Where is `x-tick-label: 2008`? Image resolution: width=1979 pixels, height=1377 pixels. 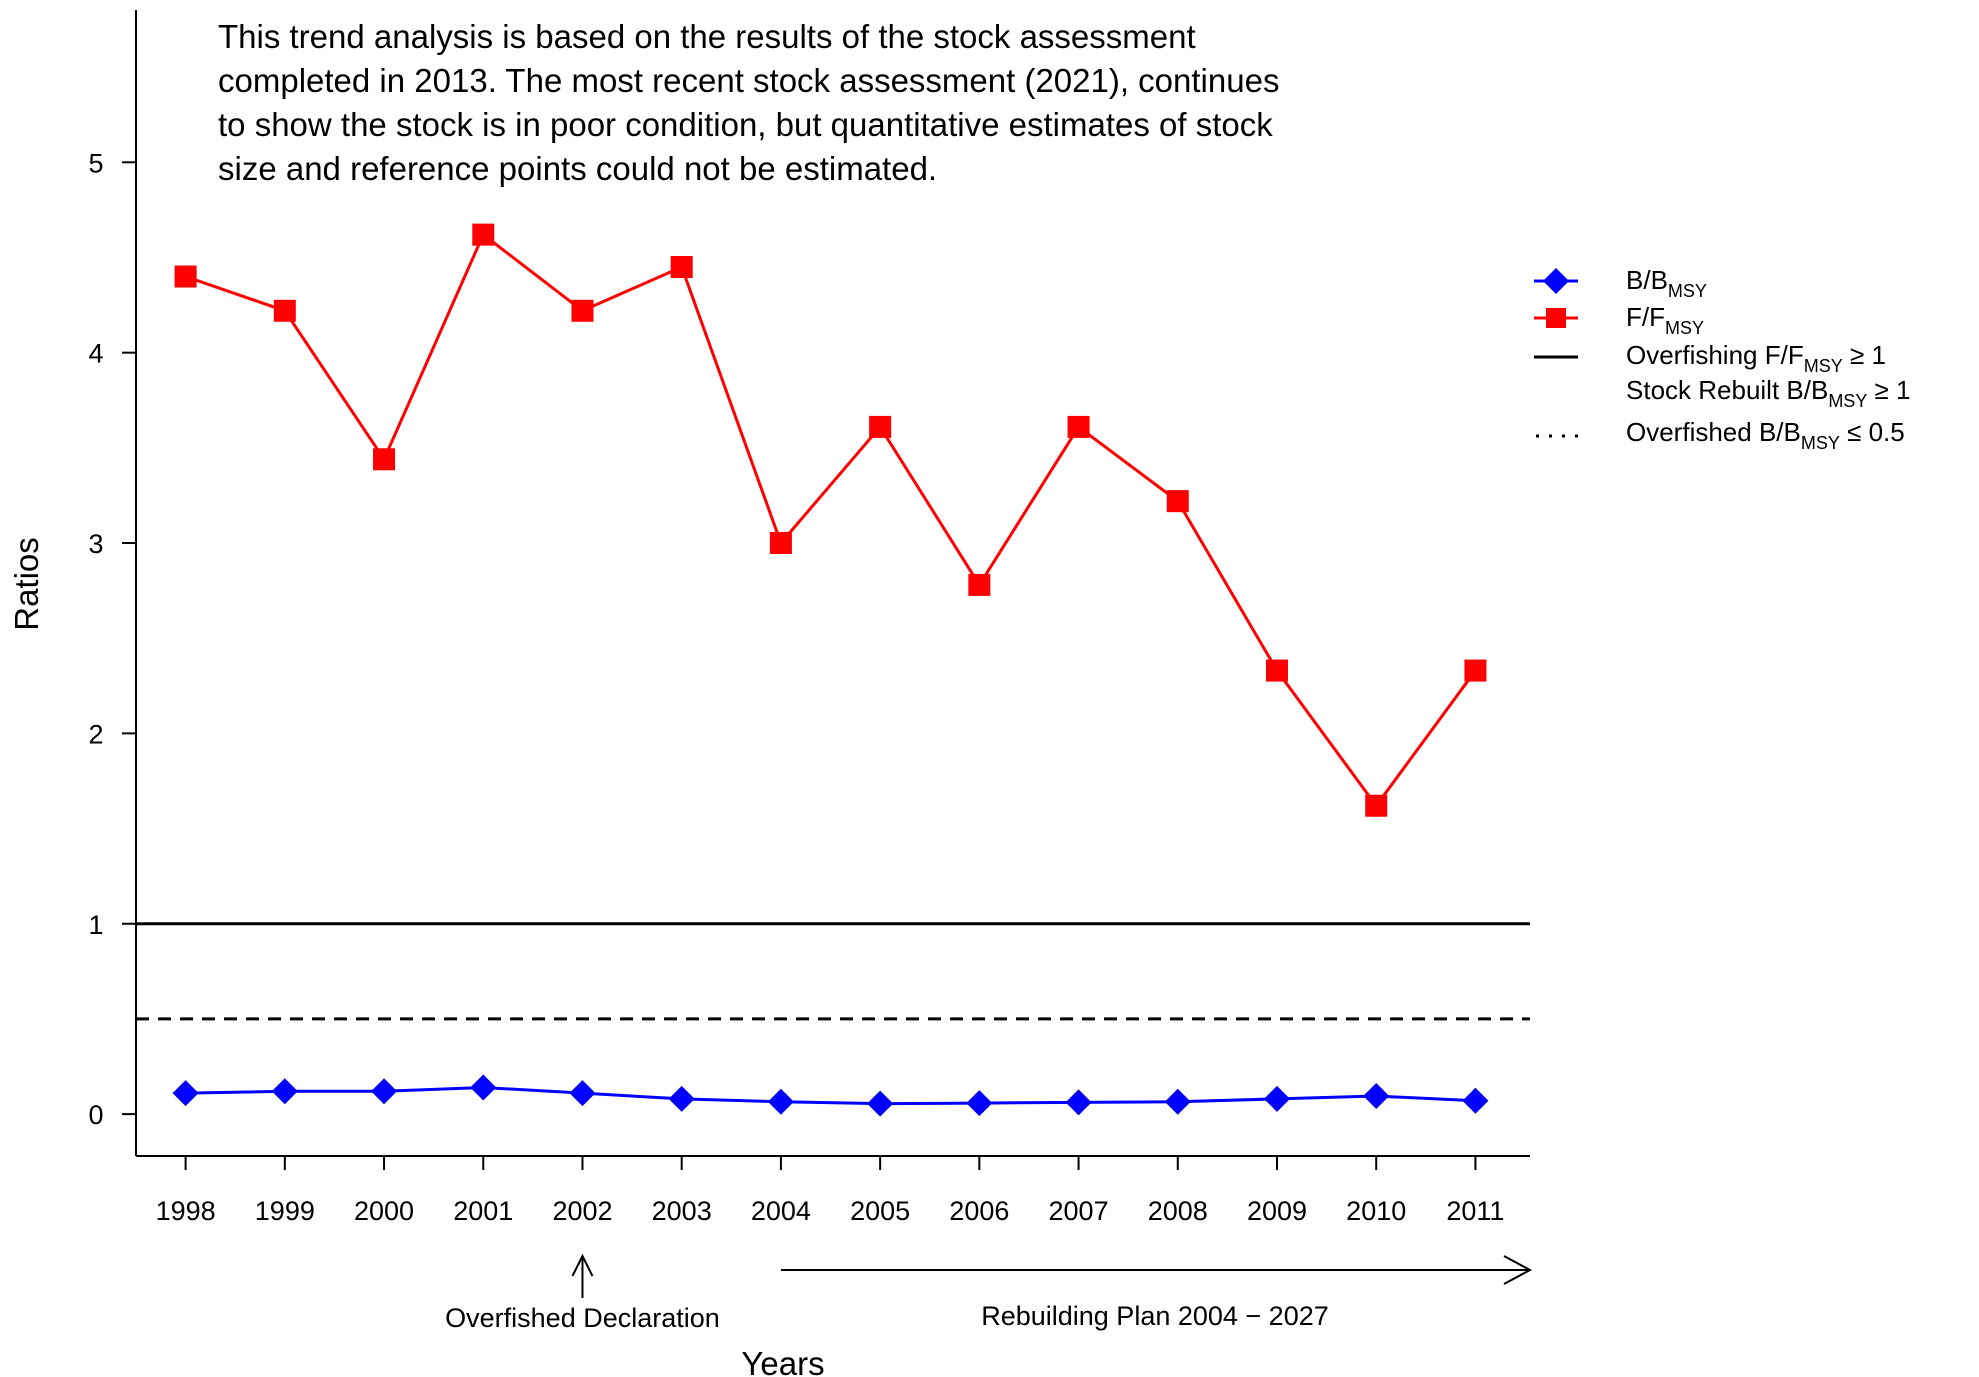 x-tick-label: 2008 is located at coordinates (1178, 1211).